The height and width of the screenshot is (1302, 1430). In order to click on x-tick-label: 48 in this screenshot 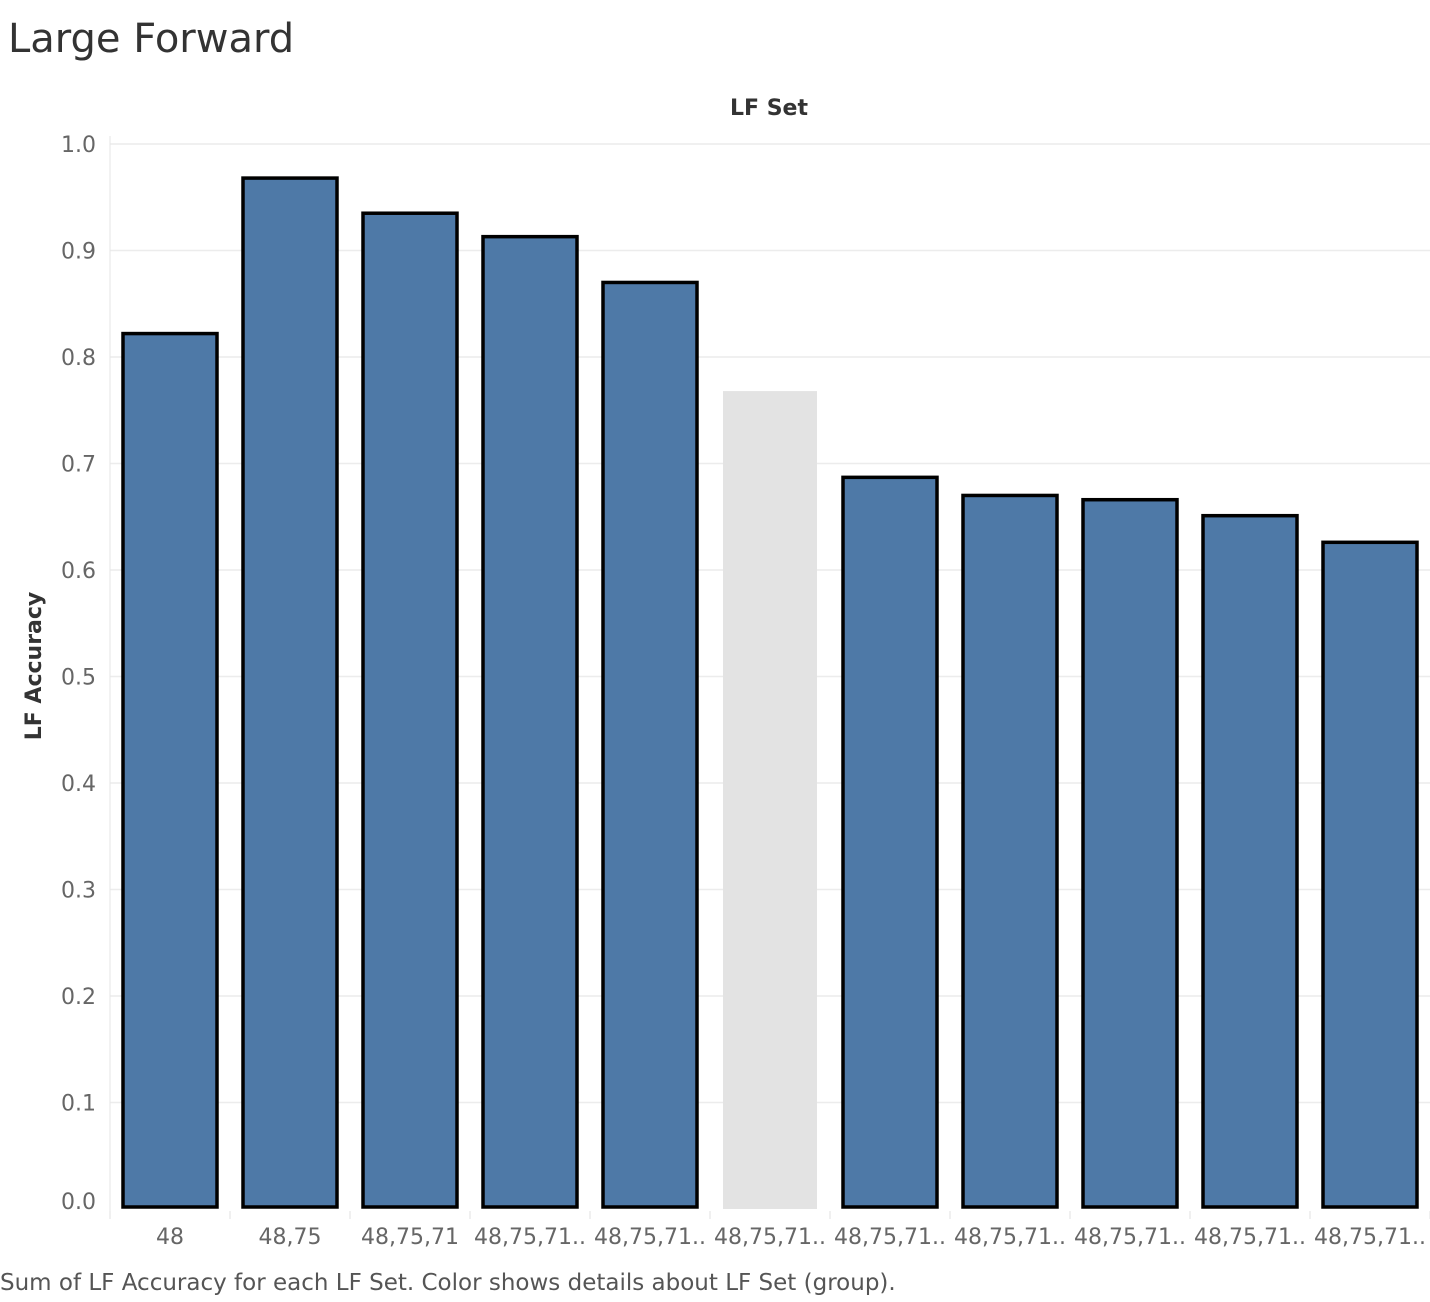, I will do `click(170, 1237)`.